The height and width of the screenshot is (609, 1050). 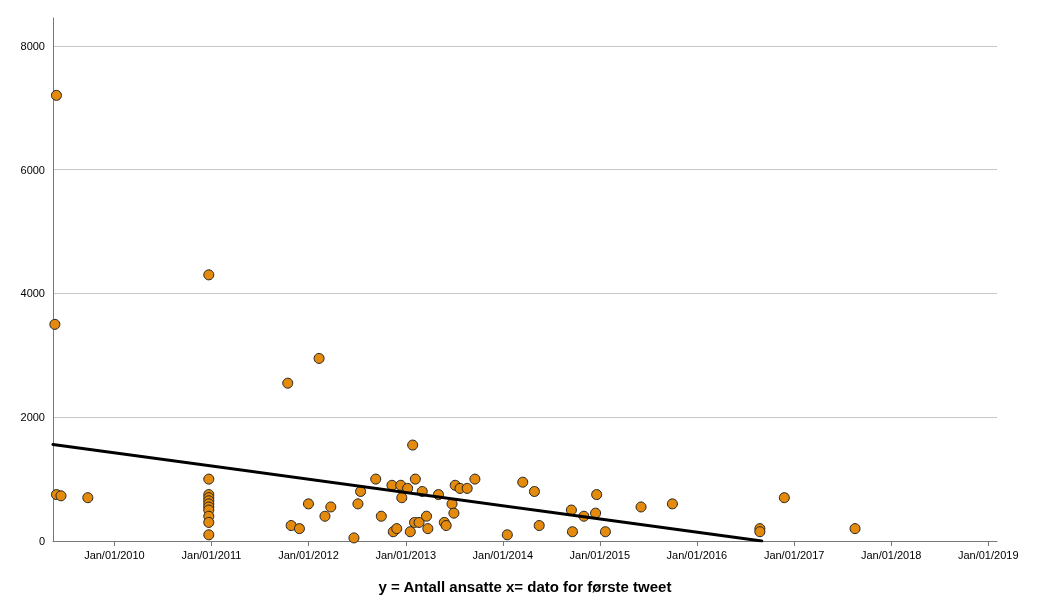 What do you see at coordinates (32, 45) in the screenshot?
I see `y-tick-label: 8000` at bounding box center [32, 45].